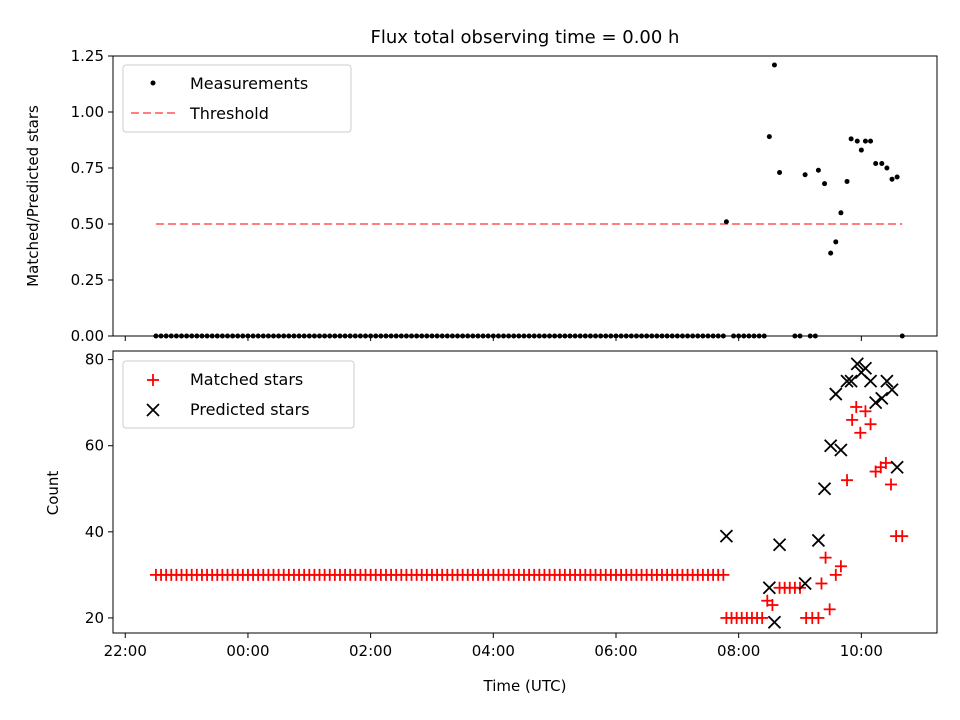 The height and width of the screenshot is (720, 960). What do you see at coordinates (493, 338) in the screenshot?
I see `top-x-ticks` at bounding box center [493, 338].